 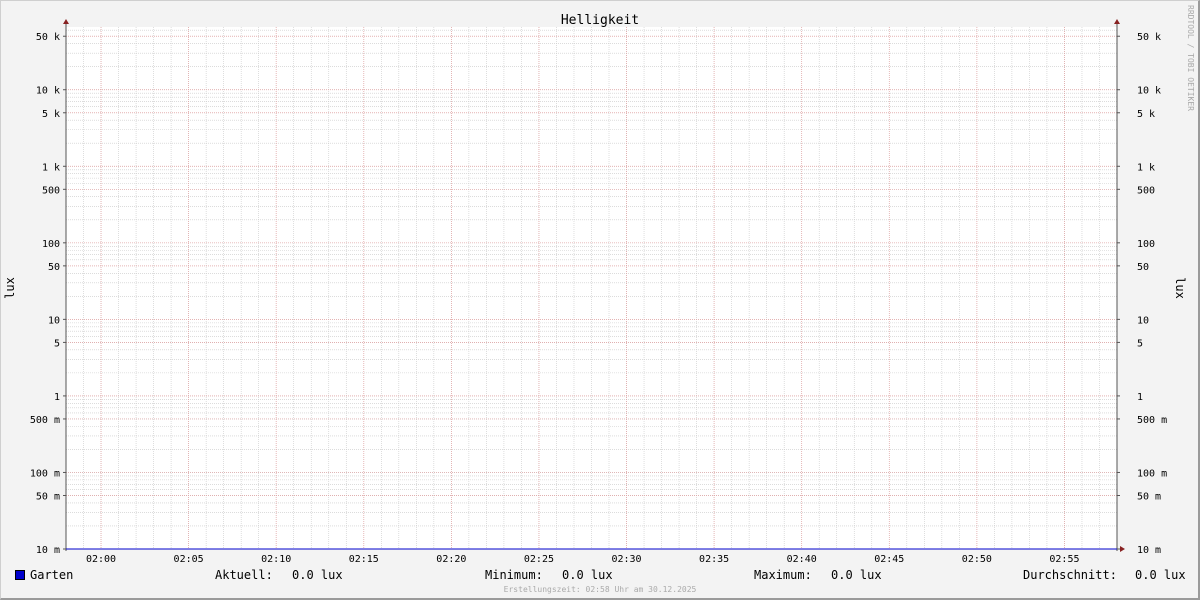 I want to click on legend-current-label: Aktuell:, so click(x=244, y=575).